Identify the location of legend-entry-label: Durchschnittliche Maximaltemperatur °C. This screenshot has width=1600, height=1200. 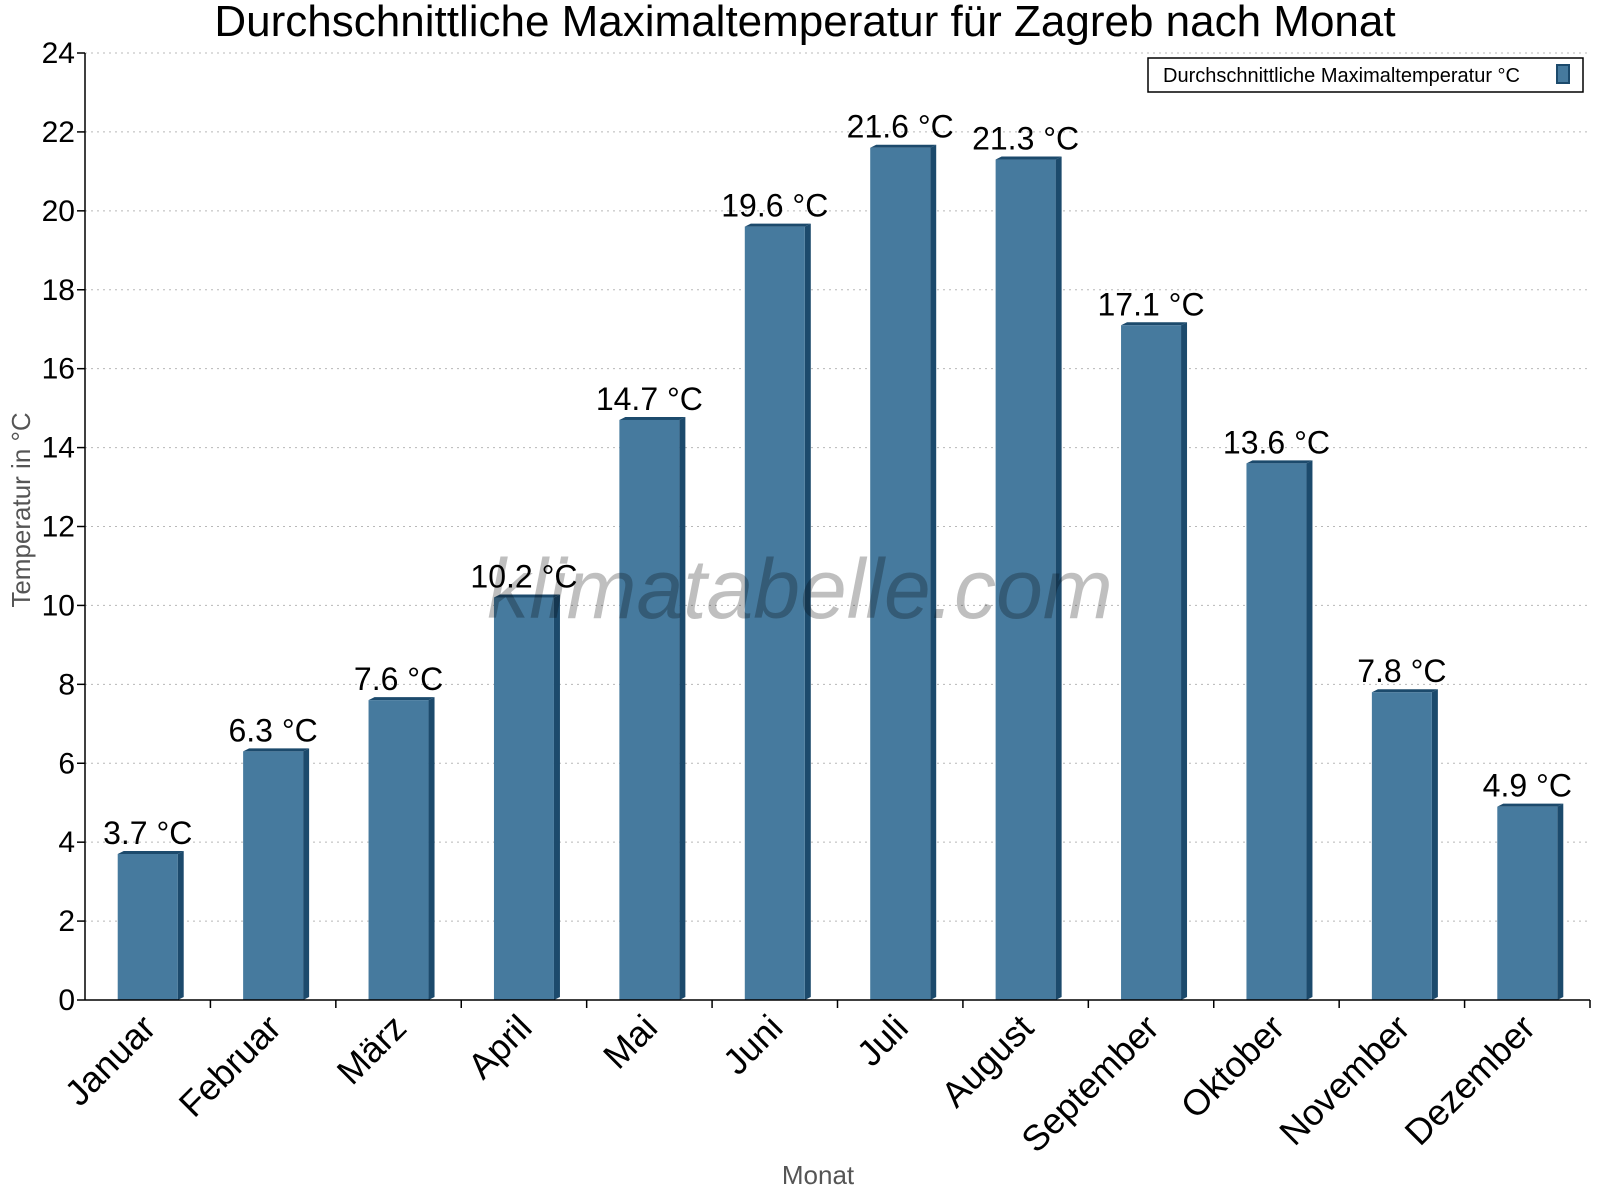
(1341, 76).